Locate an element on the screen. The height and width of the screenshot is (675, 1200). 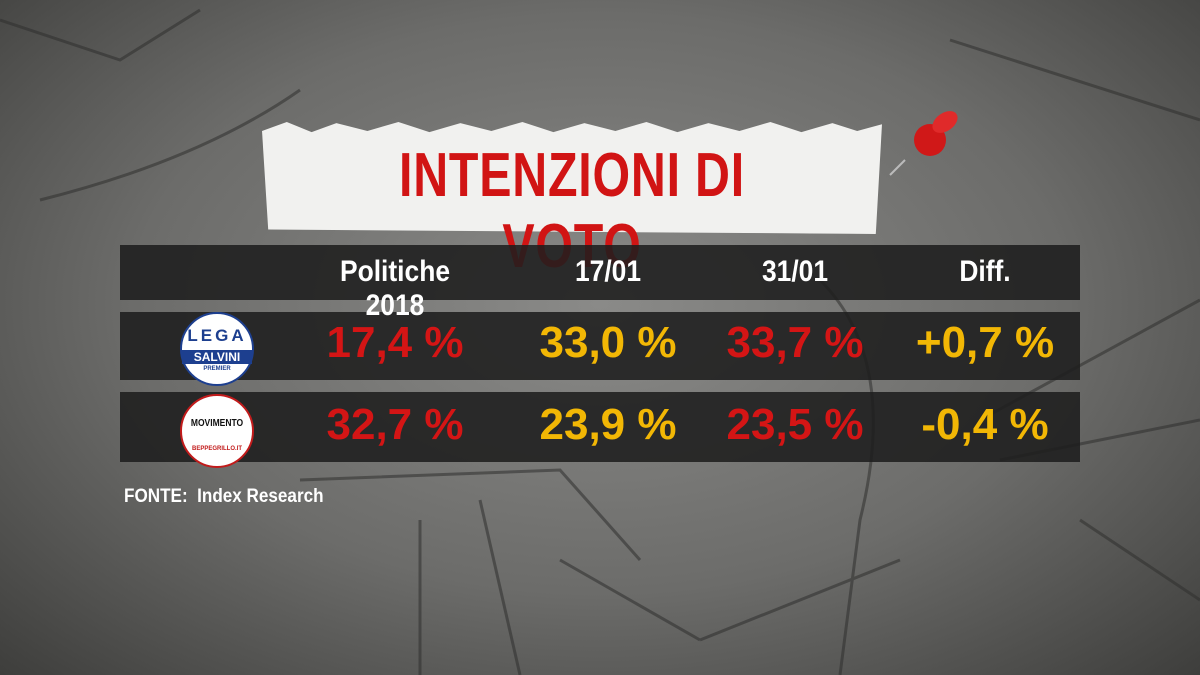
value-cell: +0,7 % is located at coordinates (985, 342).